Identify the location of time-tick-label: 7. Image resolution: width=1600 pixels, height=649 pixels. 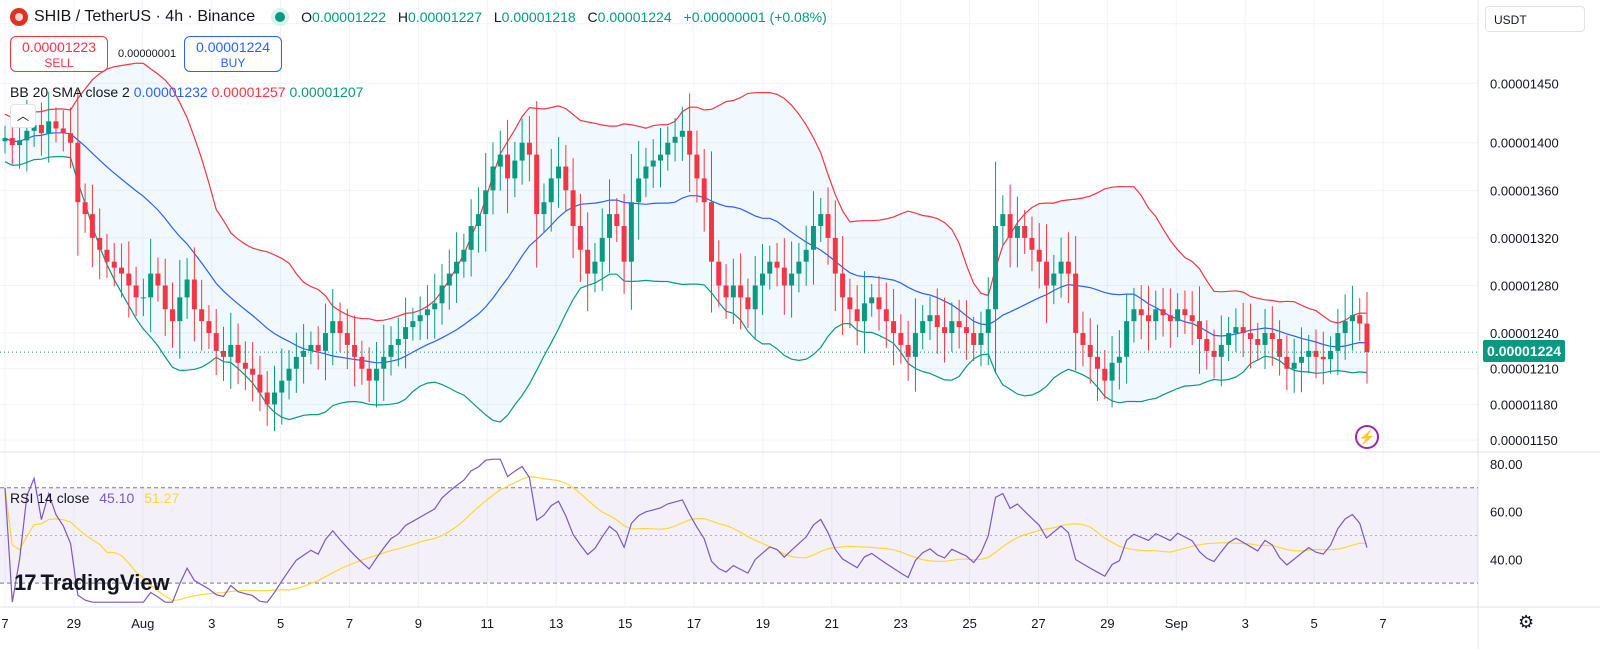
(349, 623).